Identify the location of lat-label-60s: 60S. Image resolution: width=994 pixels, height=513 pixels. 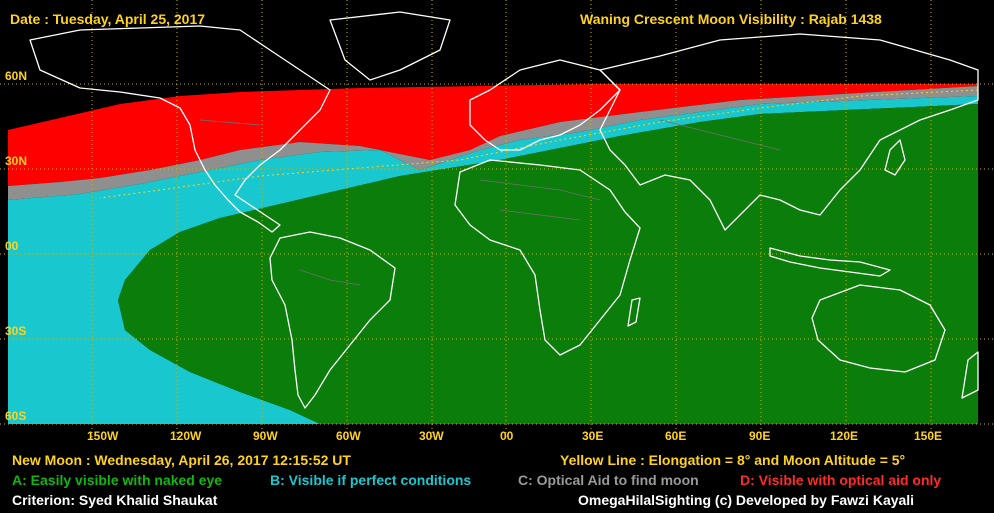
(16, 416).